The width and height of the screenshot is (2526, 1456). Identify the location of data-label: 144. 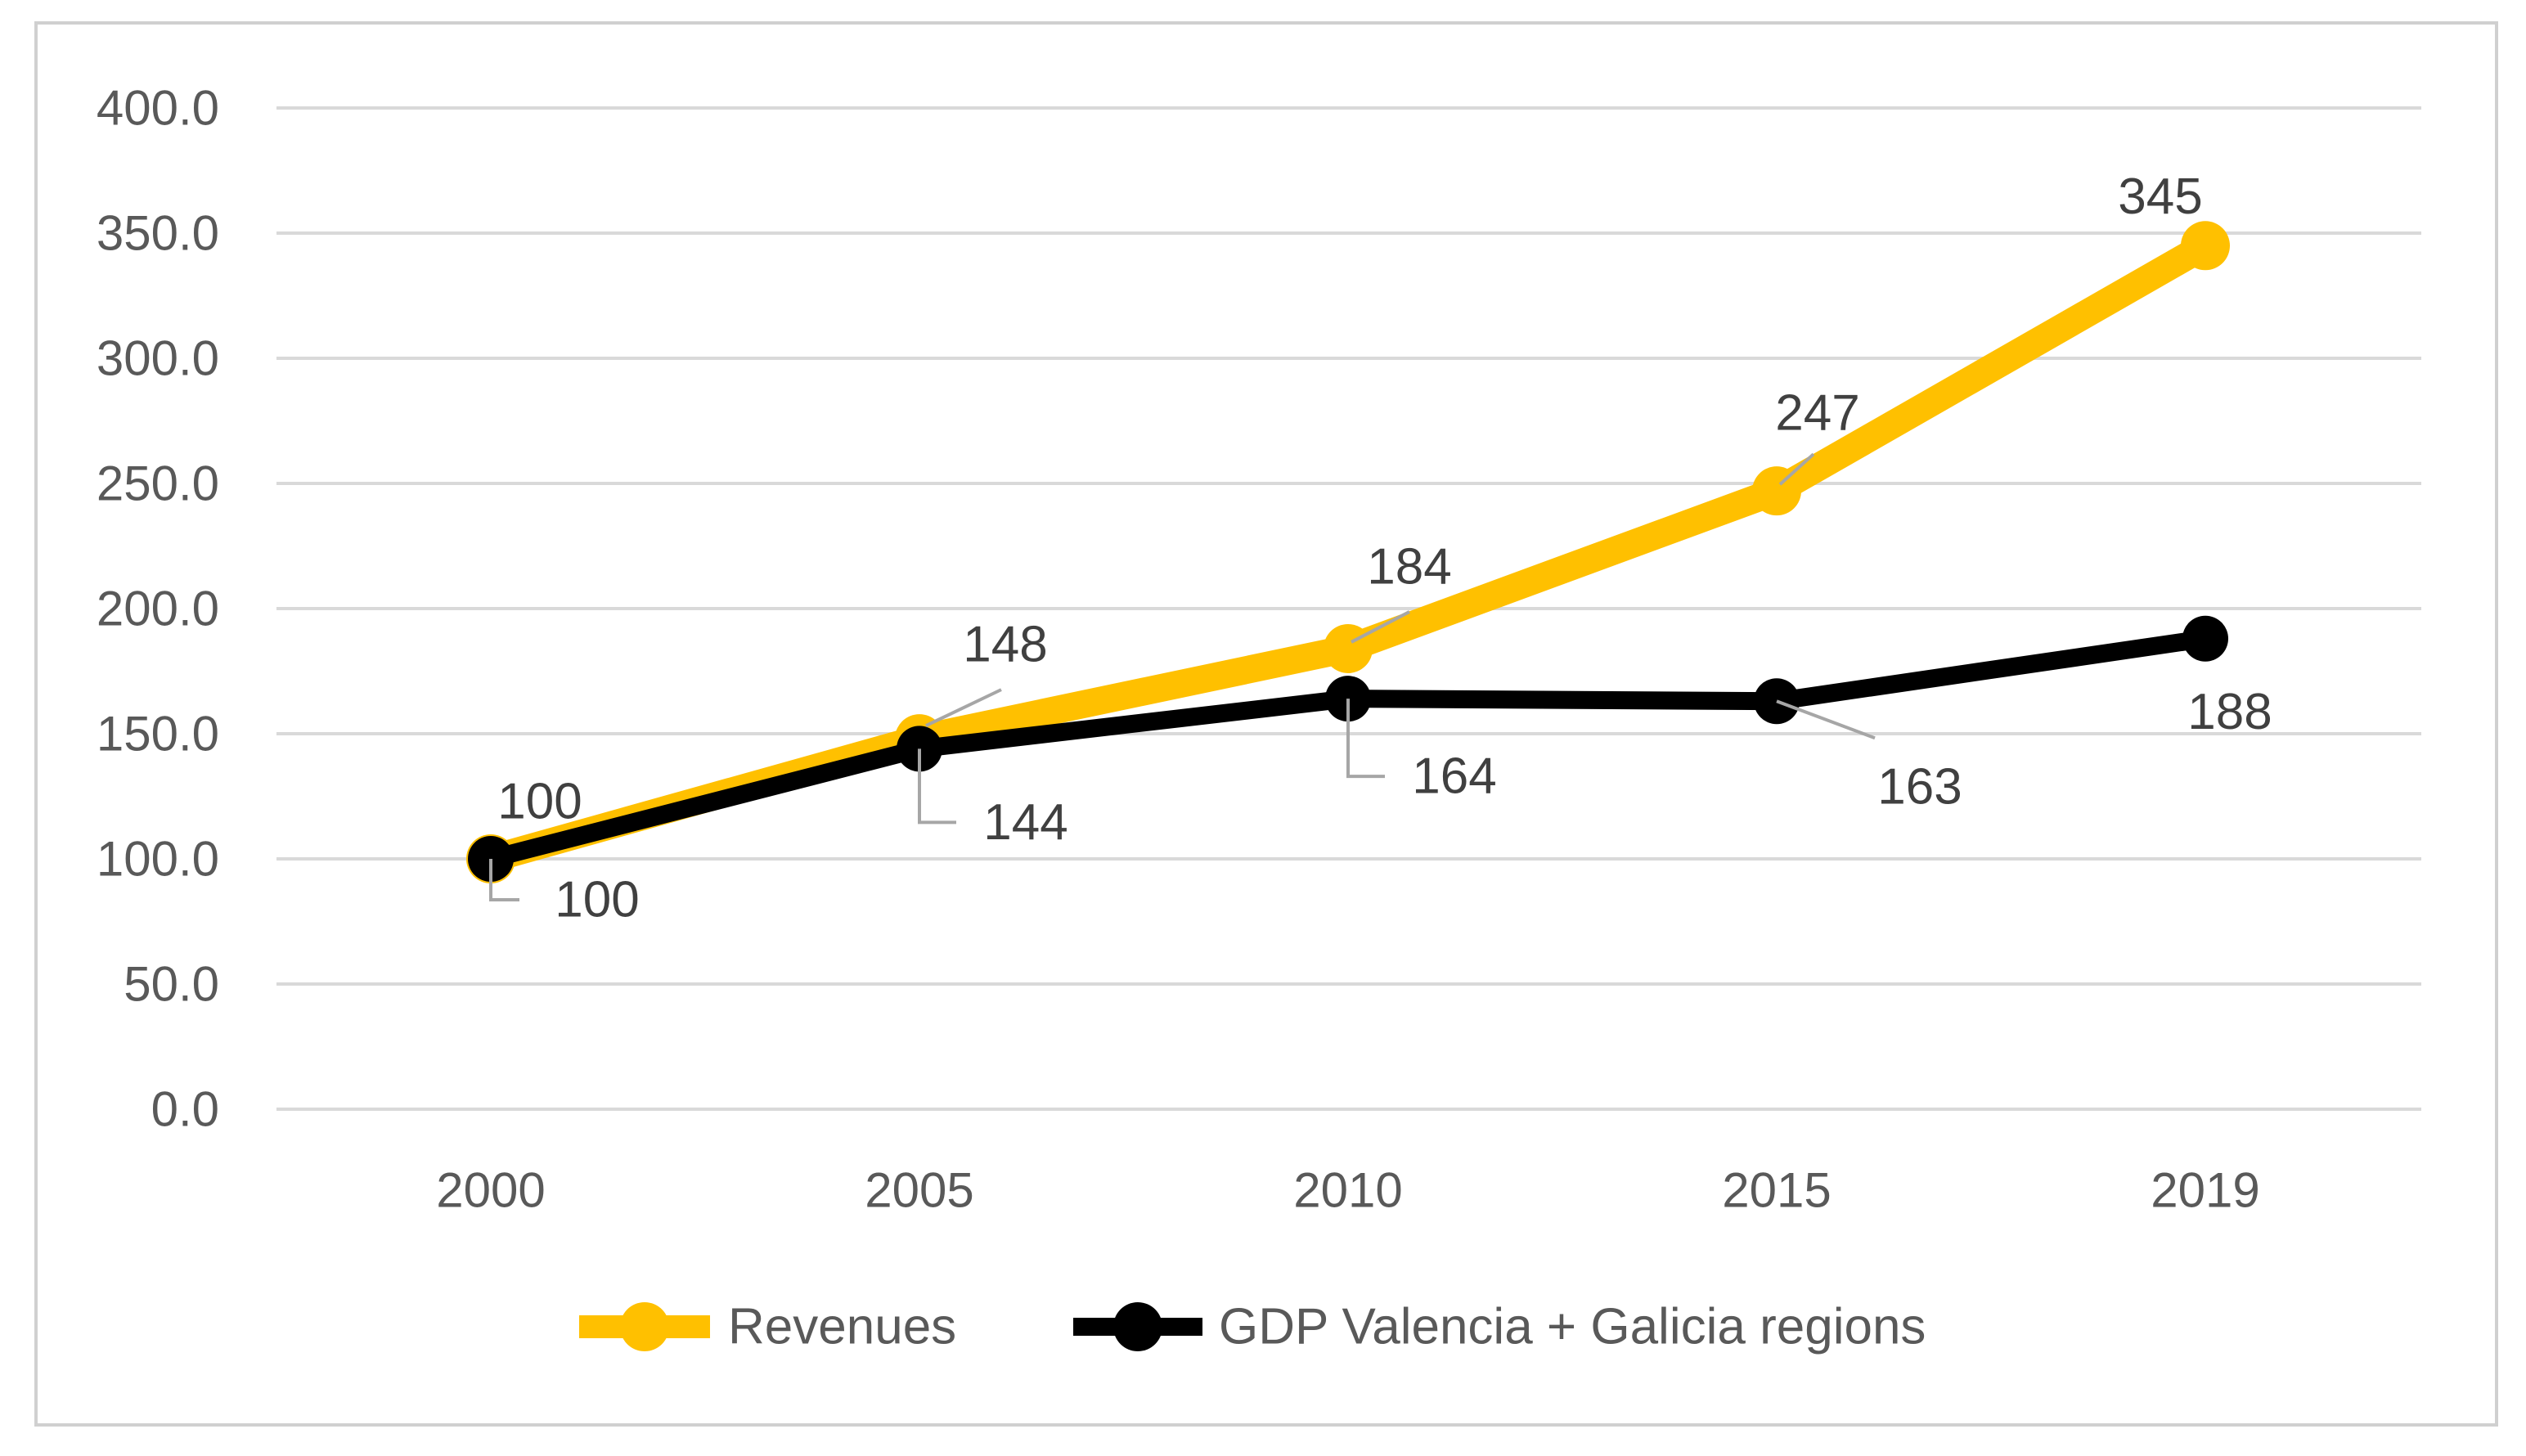
(1025, 822).